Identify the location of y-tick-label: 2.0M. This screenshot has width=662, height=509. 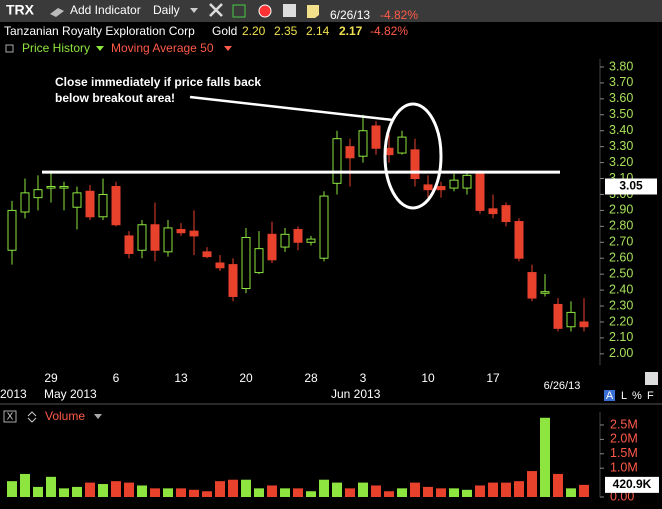
(624, 439).